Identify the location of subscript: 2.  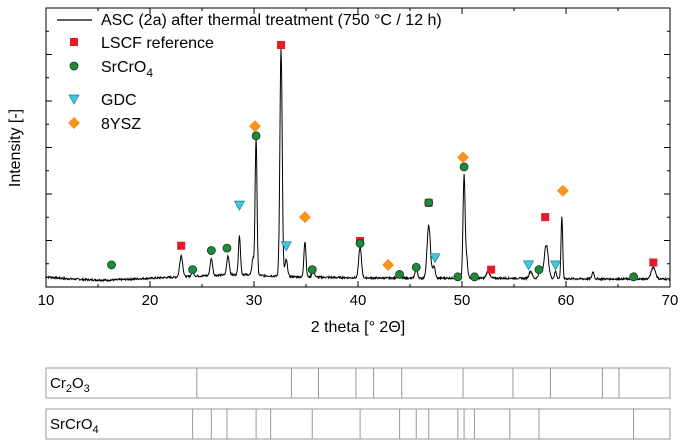
(69, 389).